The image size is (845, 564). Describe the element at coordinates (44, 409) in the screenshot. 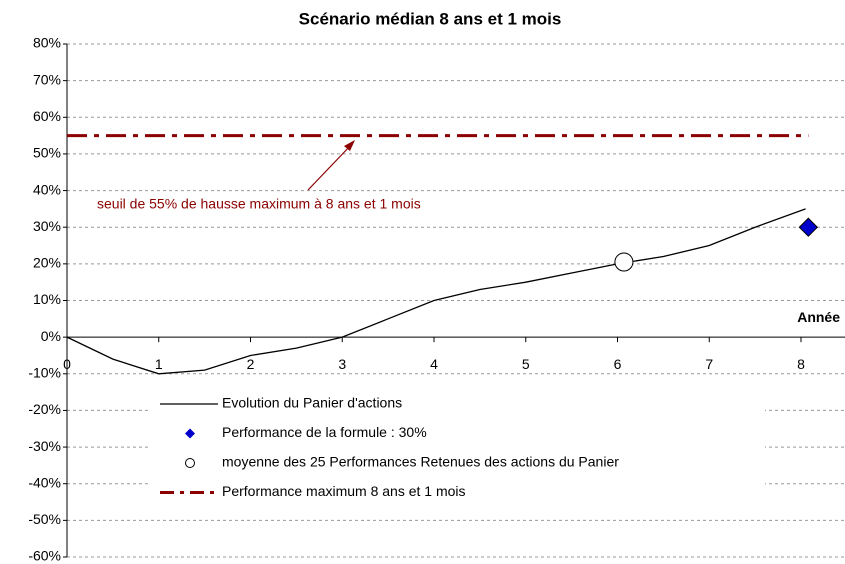

I see `y-tick-label: -20%` at that location.